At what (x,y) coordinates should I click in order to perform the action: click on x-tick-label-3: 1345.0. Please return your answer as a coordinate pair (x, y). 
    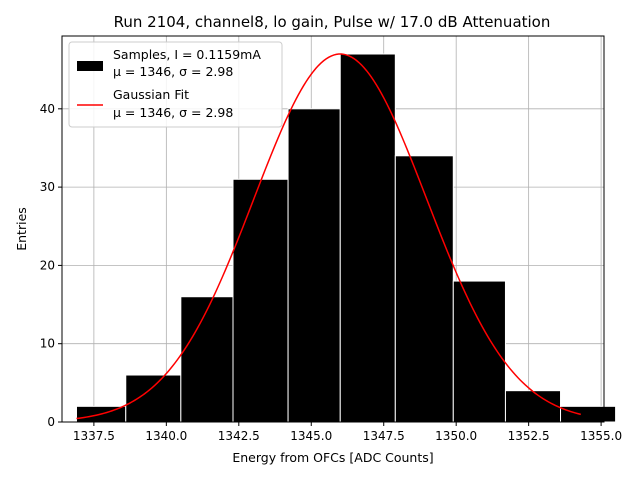
    Looking at the image, I should click on (311, 436).